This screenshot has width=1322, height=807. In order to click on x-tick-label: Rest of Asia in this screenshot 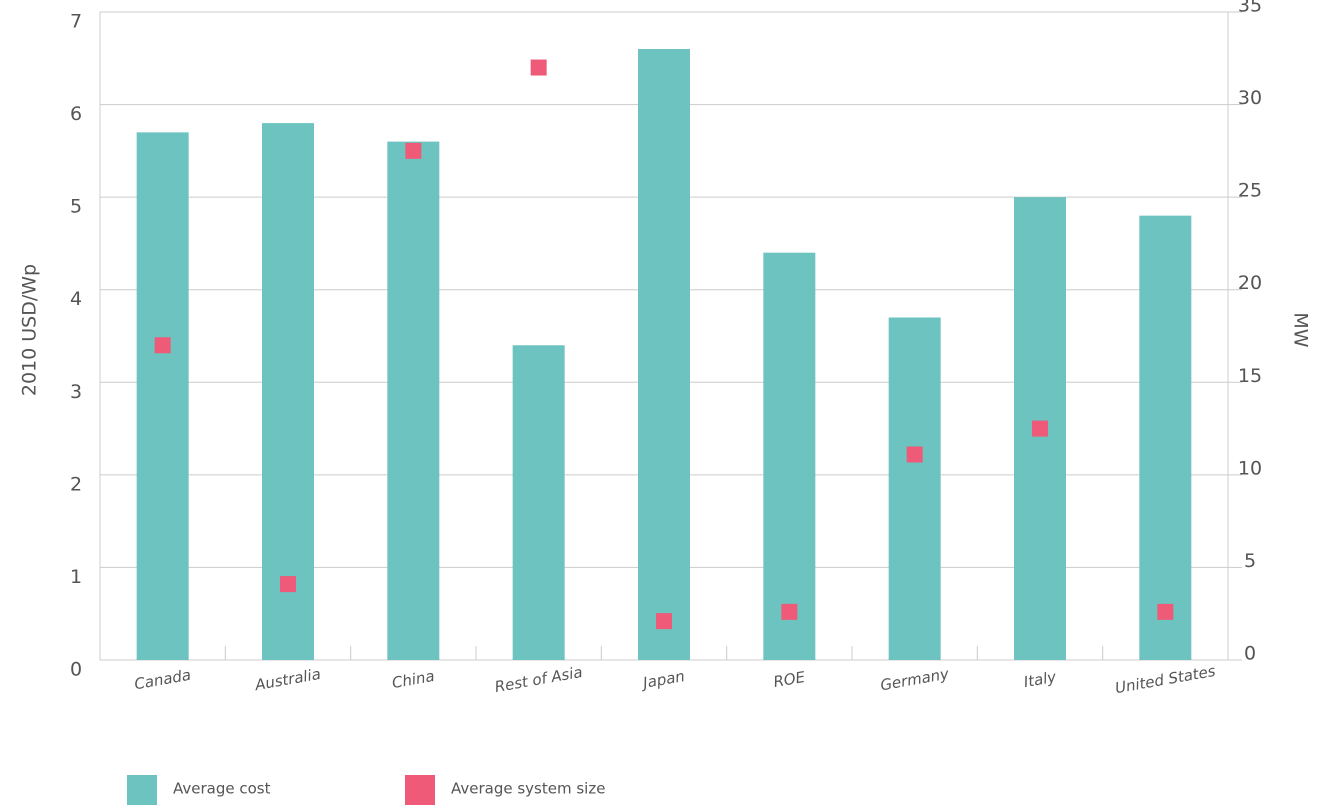, I will do `click(538, 679)`.